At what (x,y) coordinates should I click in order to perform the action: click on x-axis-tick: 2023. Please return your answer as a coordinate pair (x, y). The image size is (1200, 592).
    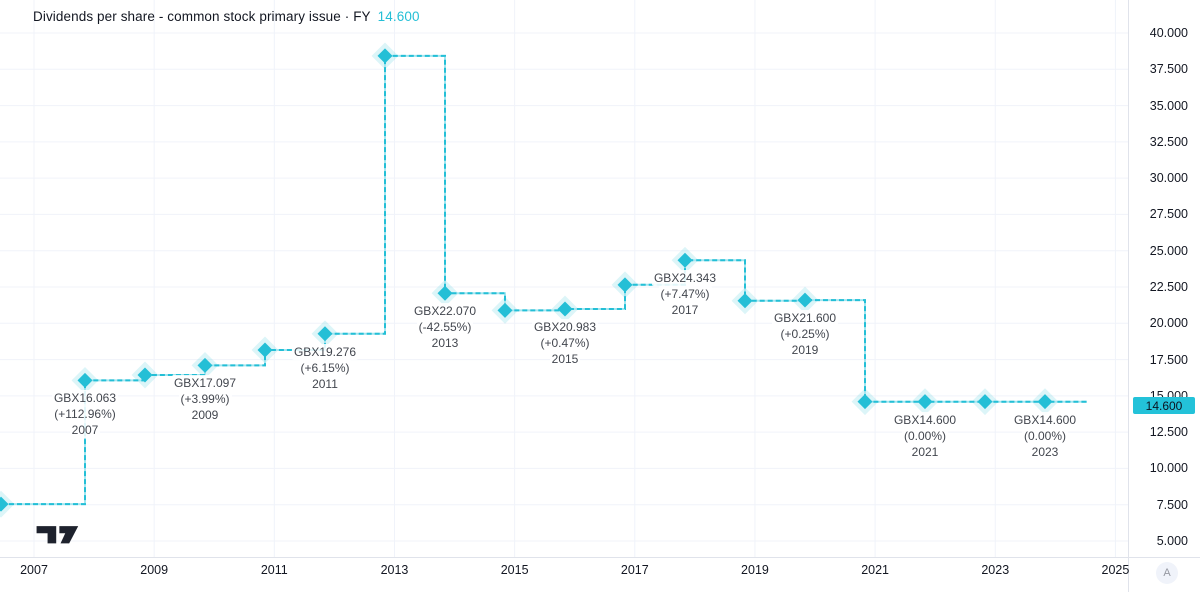
    Looking at the image, I should click on (995, 570).